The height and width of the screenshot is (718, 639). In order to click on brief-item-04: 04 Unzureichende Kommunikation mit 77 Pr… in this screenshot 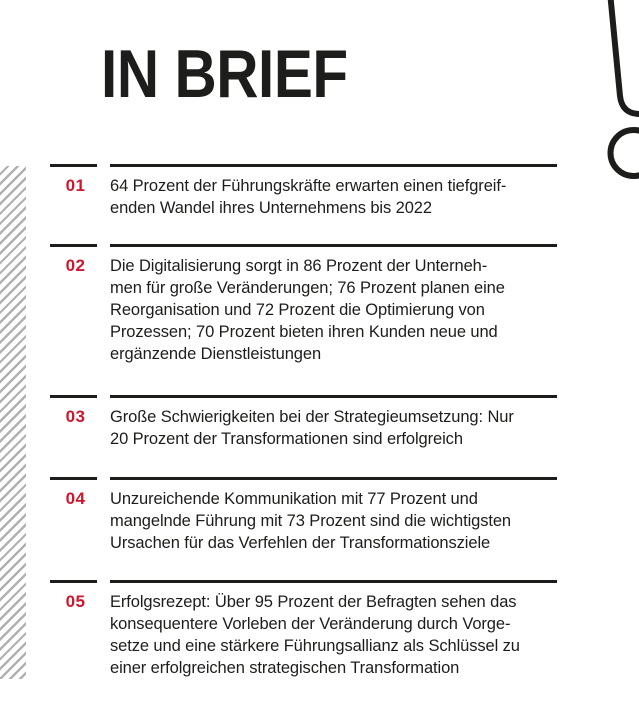, I will do `click(306, 514)`.